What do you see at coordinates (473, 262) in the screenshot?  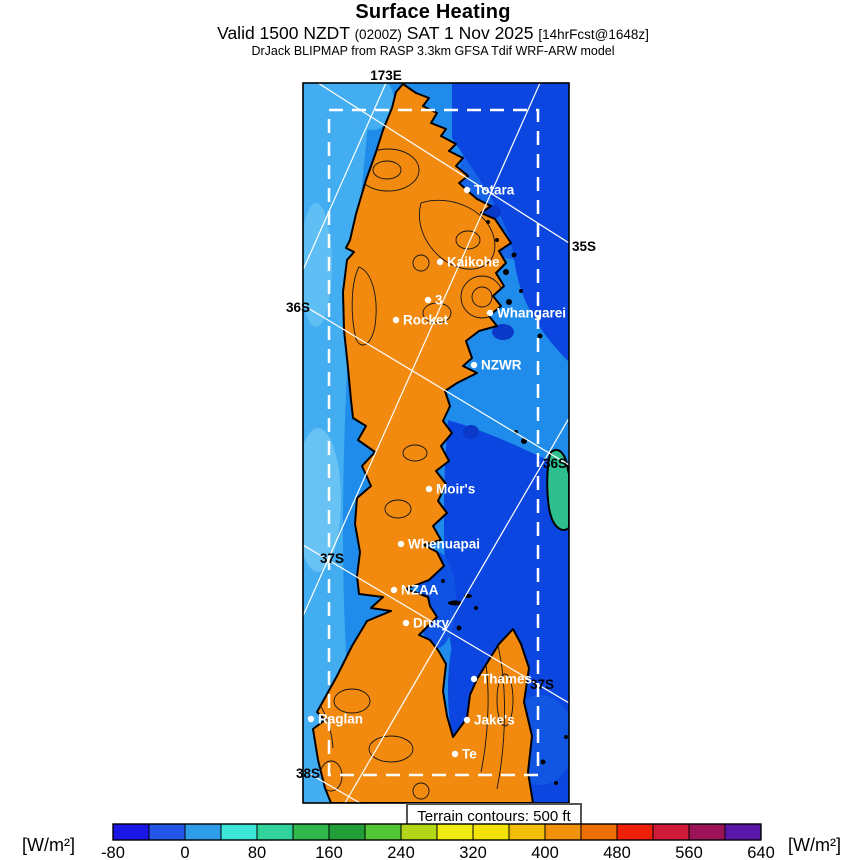 I see `site-label: Kaikohe` at bounding box center [473, 262].